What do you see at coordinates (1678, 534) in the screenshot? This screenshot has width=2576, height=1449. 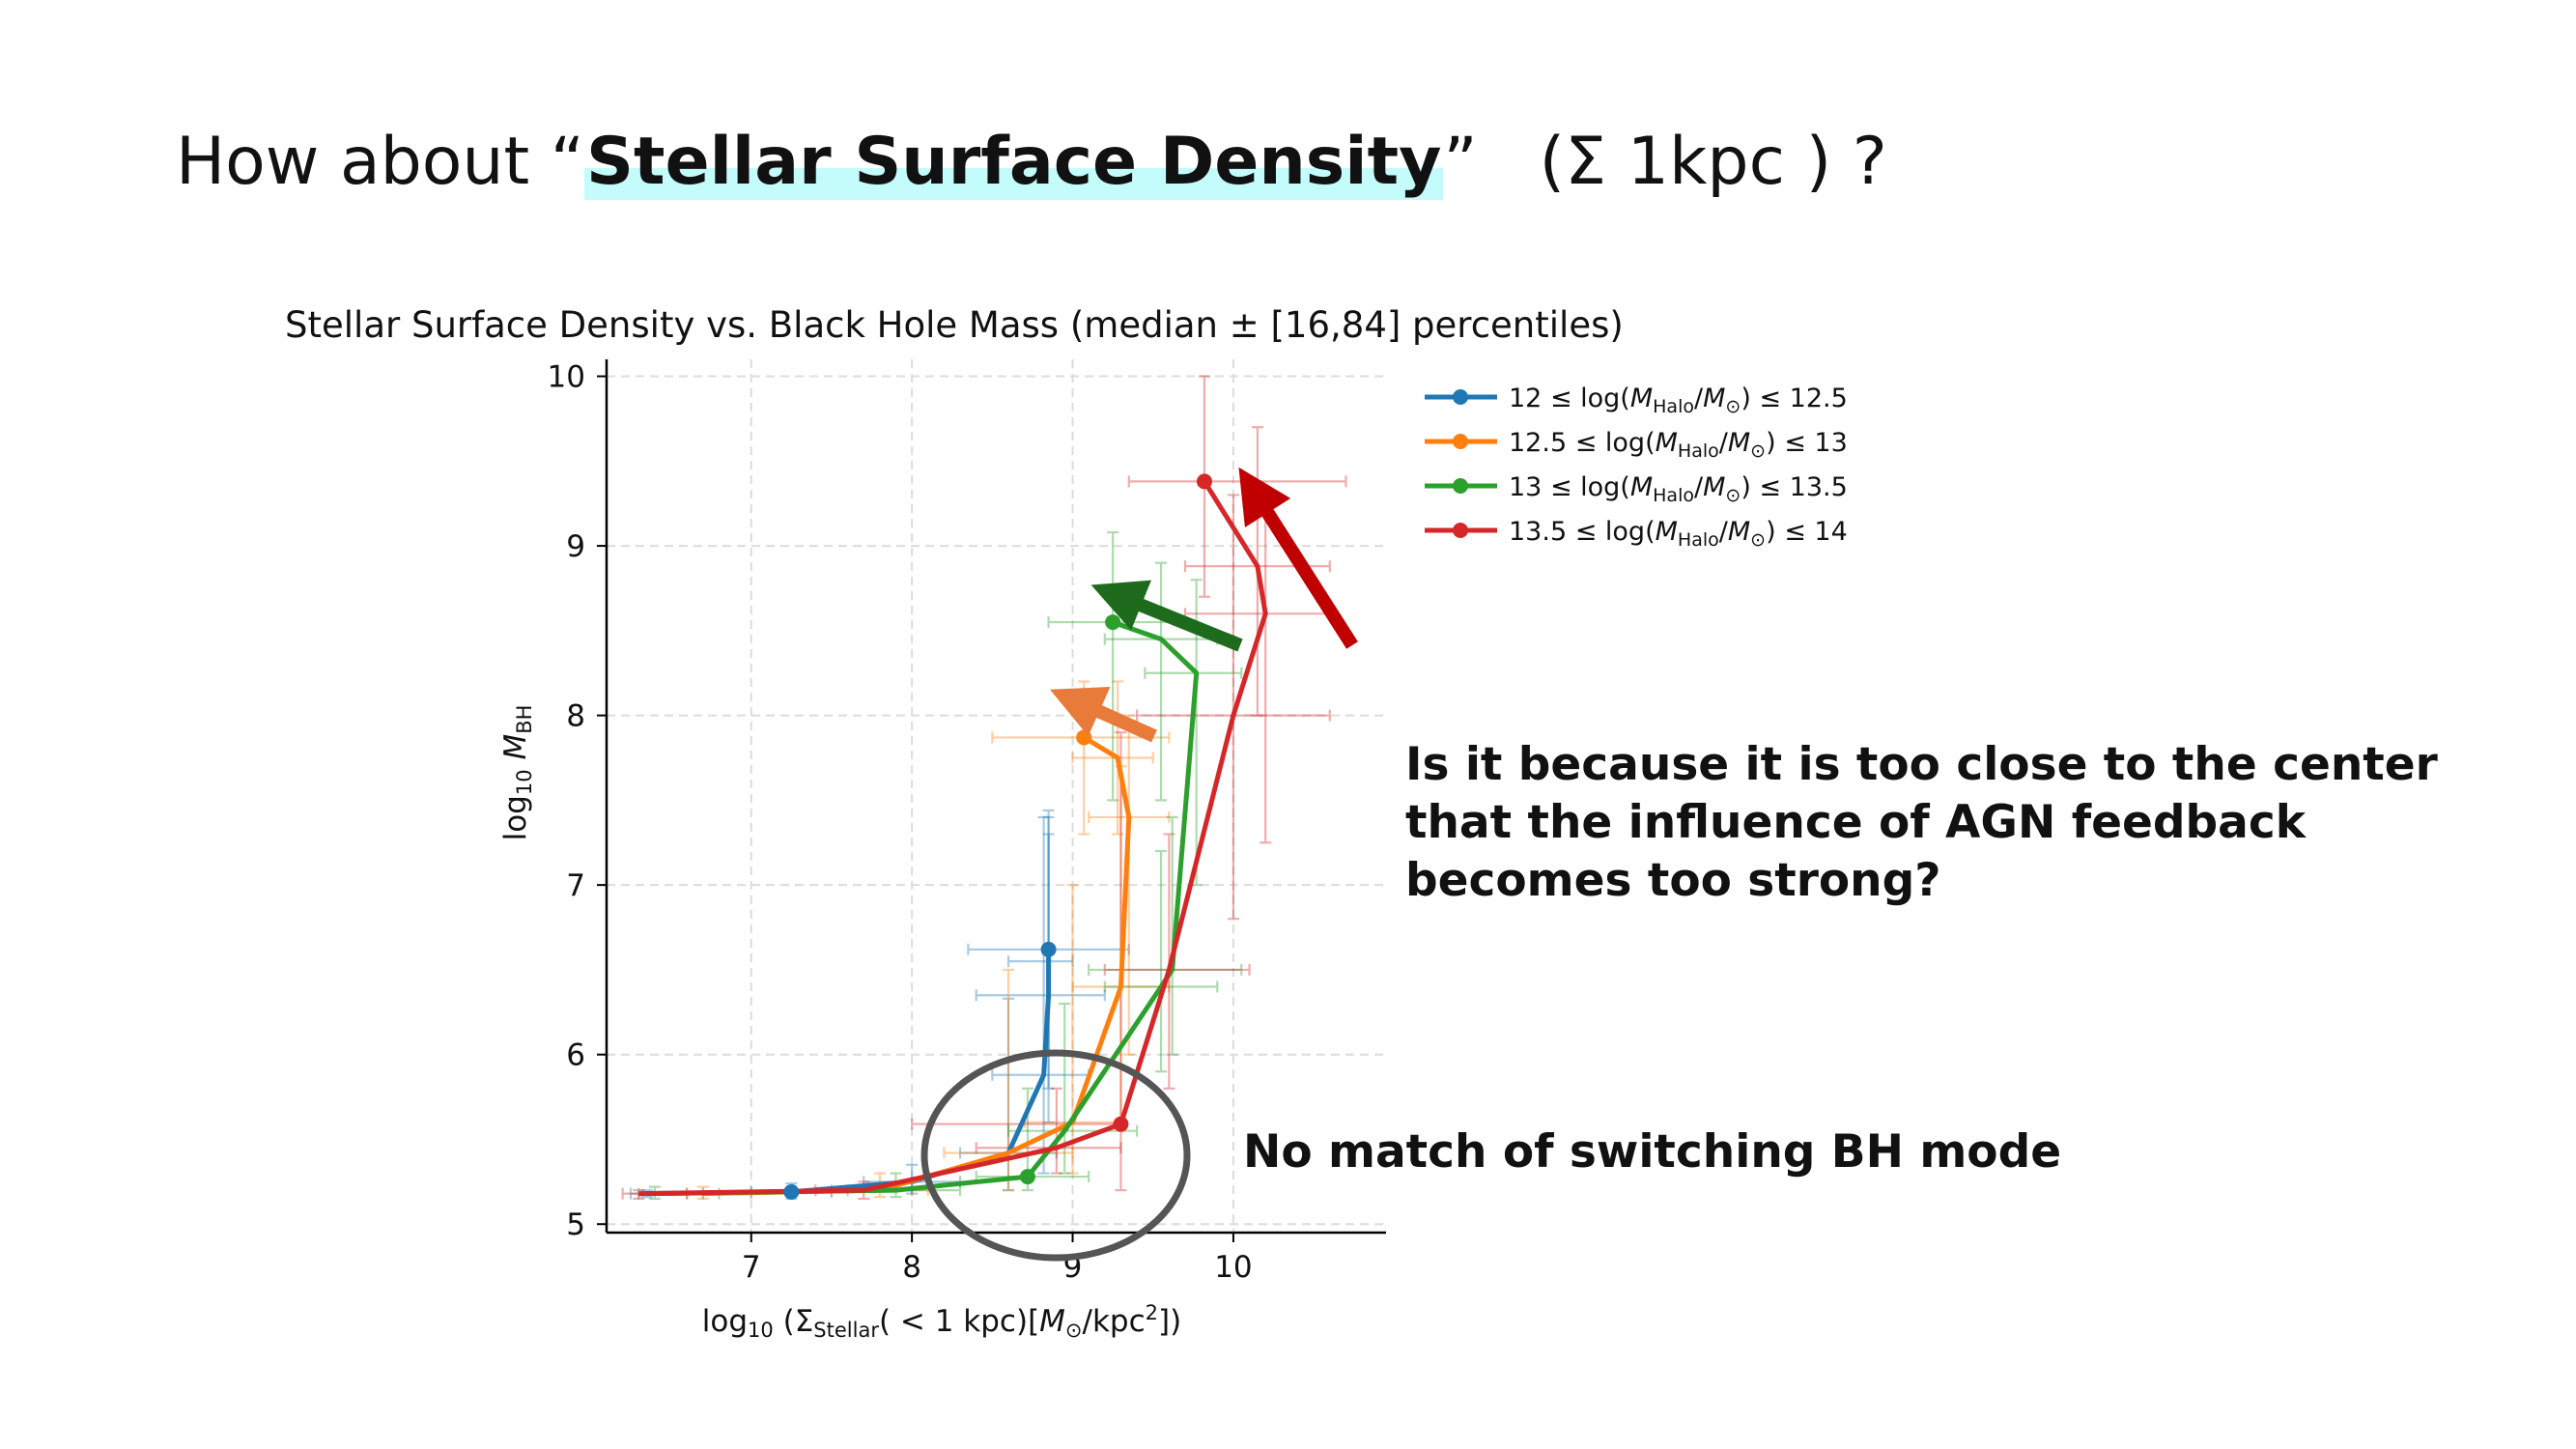 I see `legend-label: 13.5 ≤ log(MHalo/M⊙) ≤ 14` at bounding box center [1678, 534].